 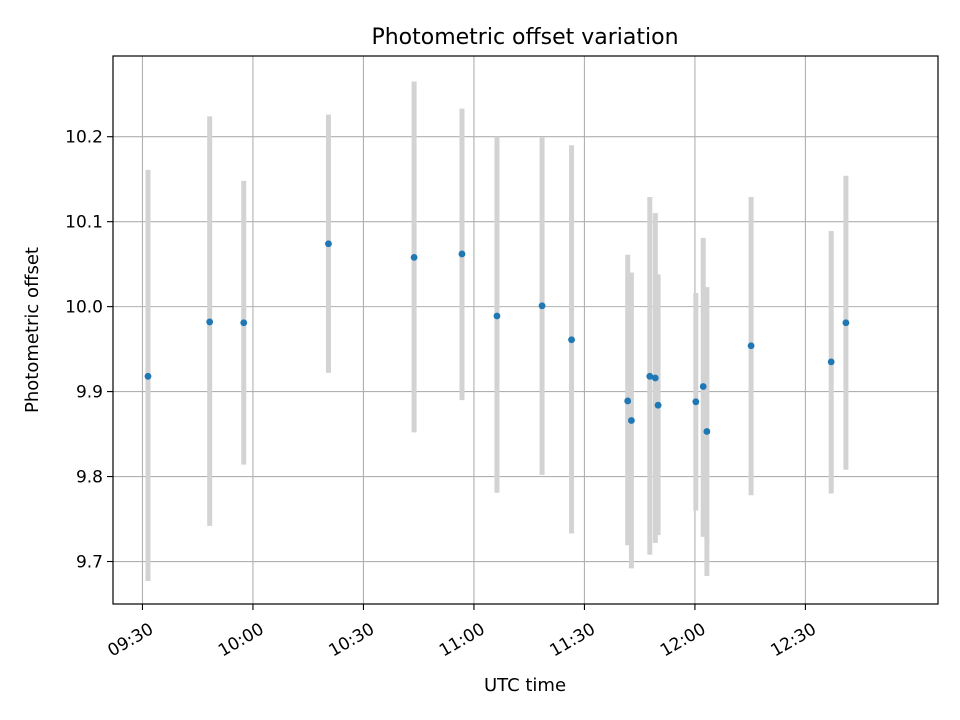 What do you see at coordinates (89, 478) in the screenshot?
I see `y-tick-label: 9.8` at bounding box center [89, 478].